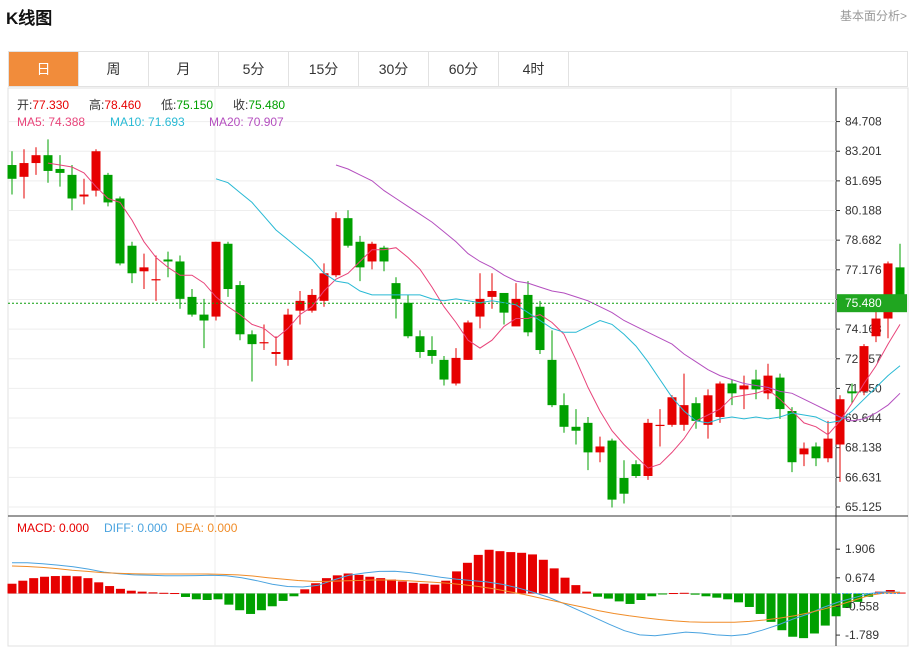 Image resolution: width=911 pixels, height=647 pixels. Describe the element at coordinates (254, 69) in the screenshot. I see `tab-3: 5分` at that location.